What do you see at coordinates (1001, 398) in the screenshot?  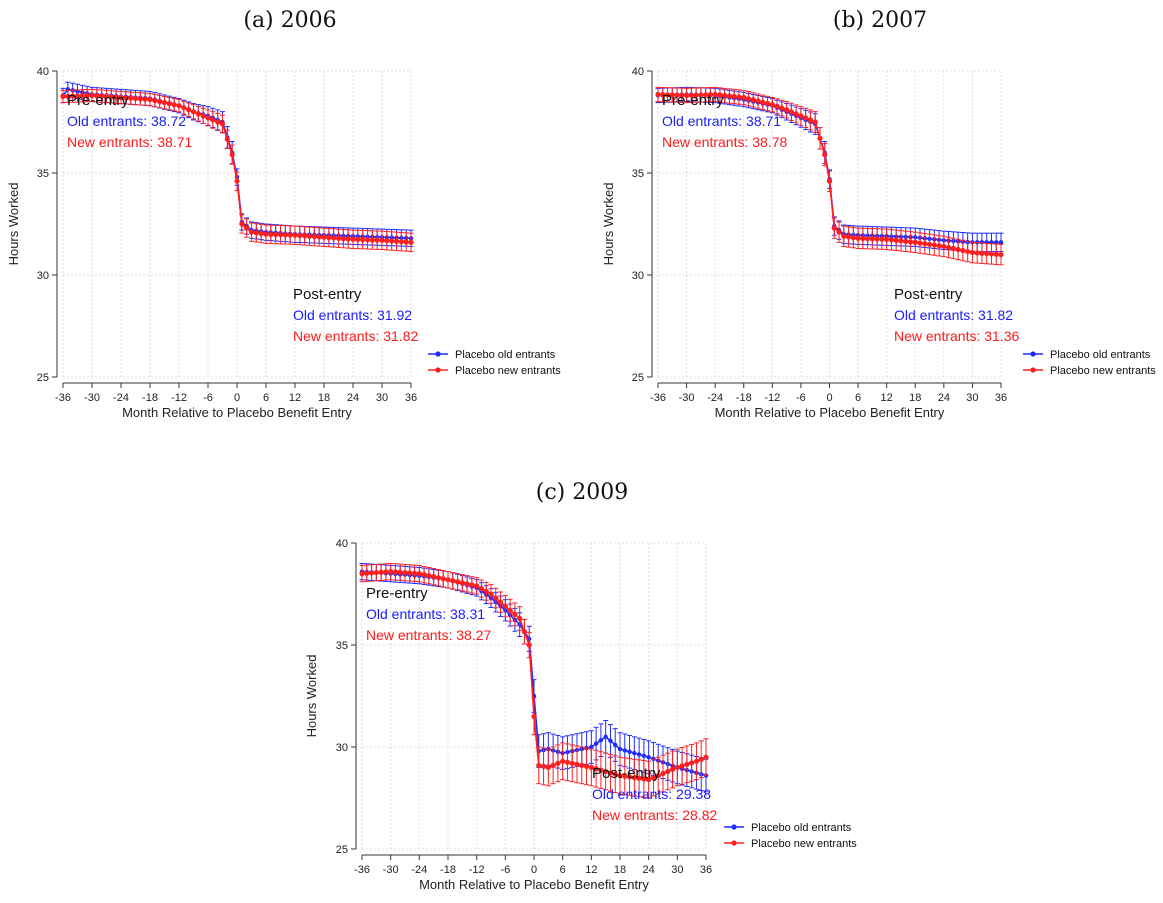 I see `x-tick-label: 36` at bounding box center [1001, 398].